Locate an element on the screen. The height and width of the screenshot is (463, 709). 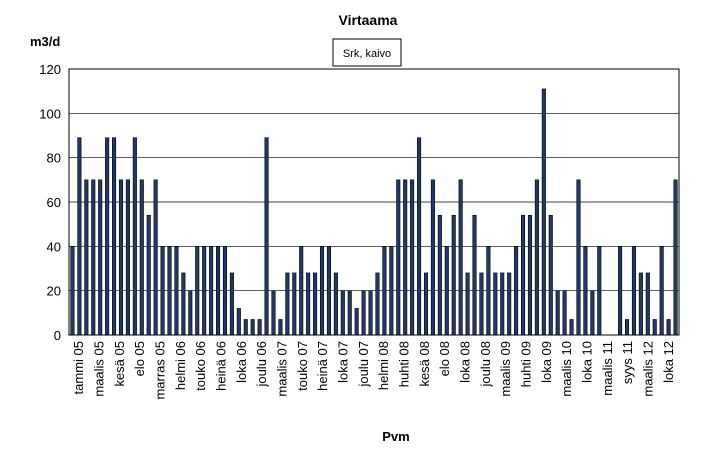
x-tick-label: heinä 06 is located at coordinates (221, 366).